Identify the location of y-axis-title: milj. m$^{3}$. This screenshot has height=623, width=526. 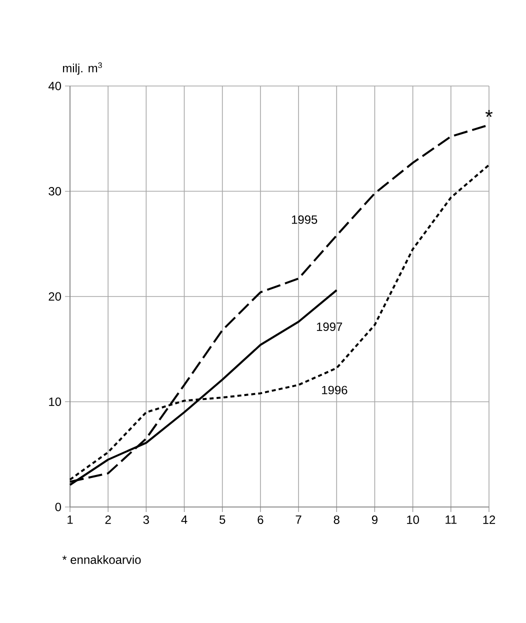
(82, 68).